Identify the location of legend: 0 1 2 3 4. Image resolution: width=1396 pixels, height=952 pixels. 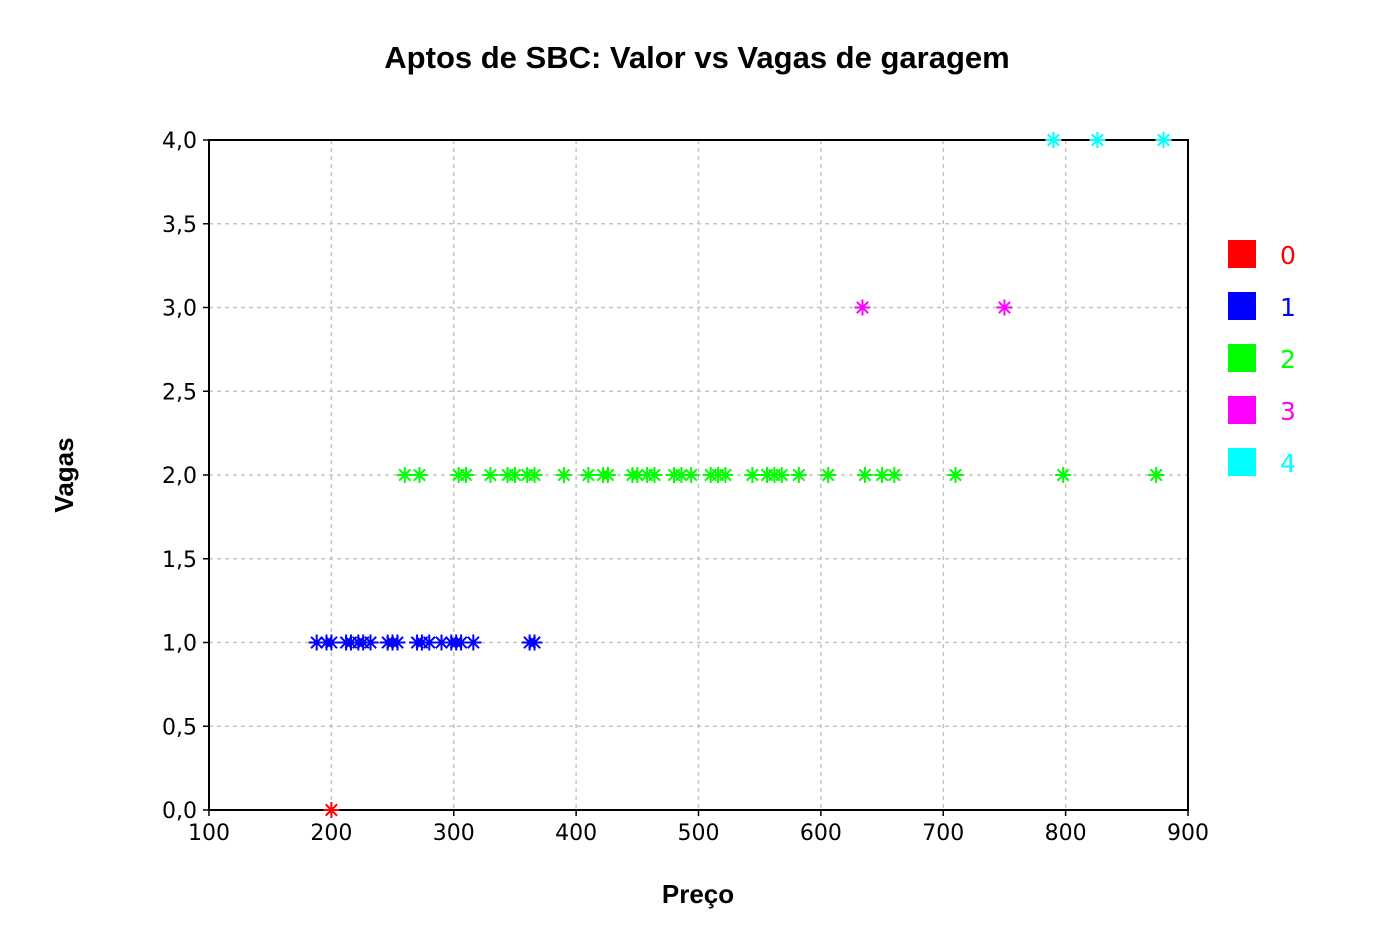
(1262, 359).